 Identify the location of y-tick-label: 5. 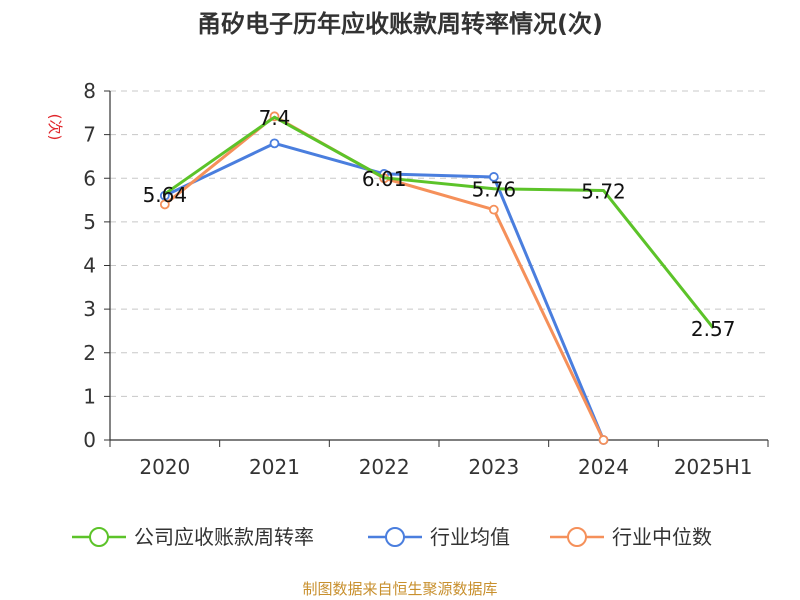
(89, 222).